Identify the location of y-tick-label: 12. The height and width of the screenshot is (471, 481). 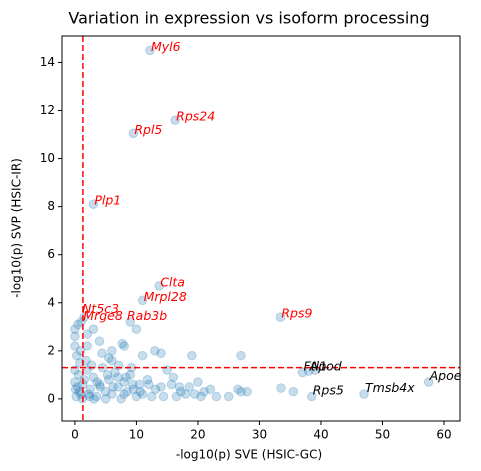
(47, 110).